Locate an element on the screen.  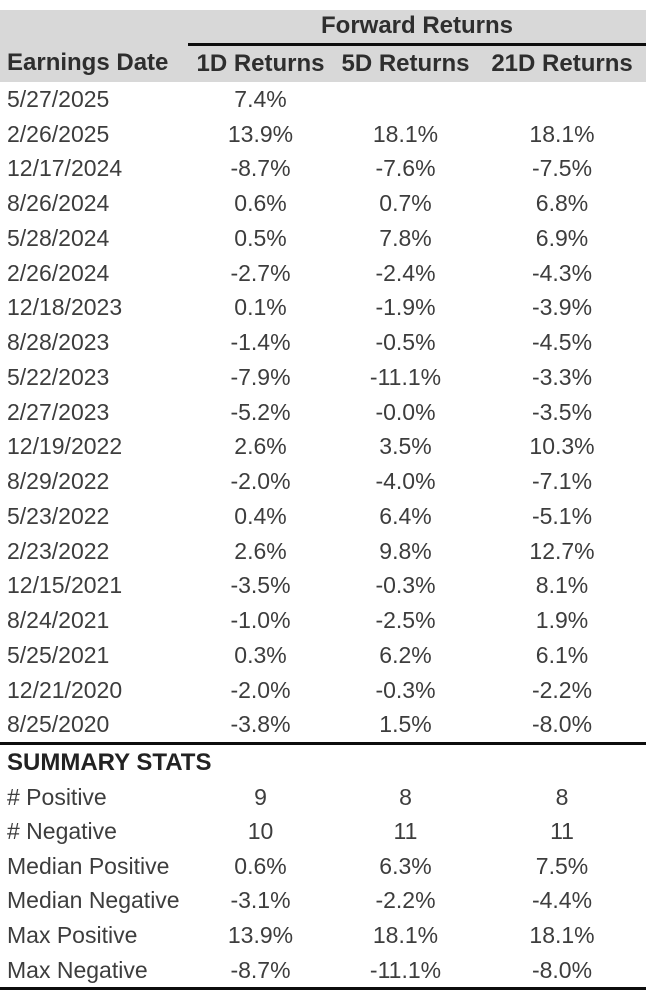
table-row: 8/28/2023 -1.4% -0.5% -4.5% is located at coordinates (323, 342).